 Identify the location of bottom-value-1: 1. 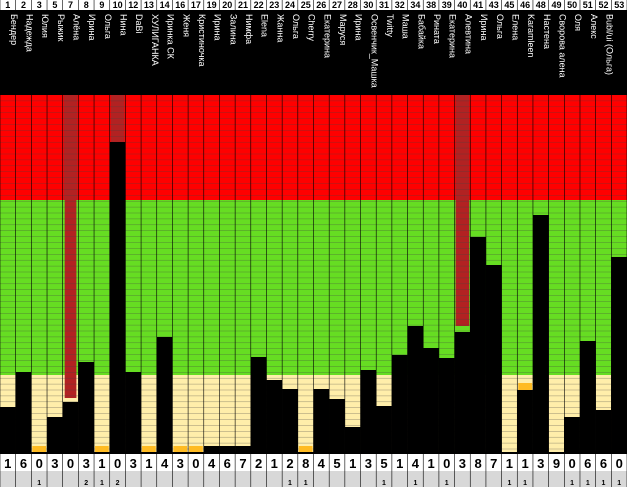
(7, 463).